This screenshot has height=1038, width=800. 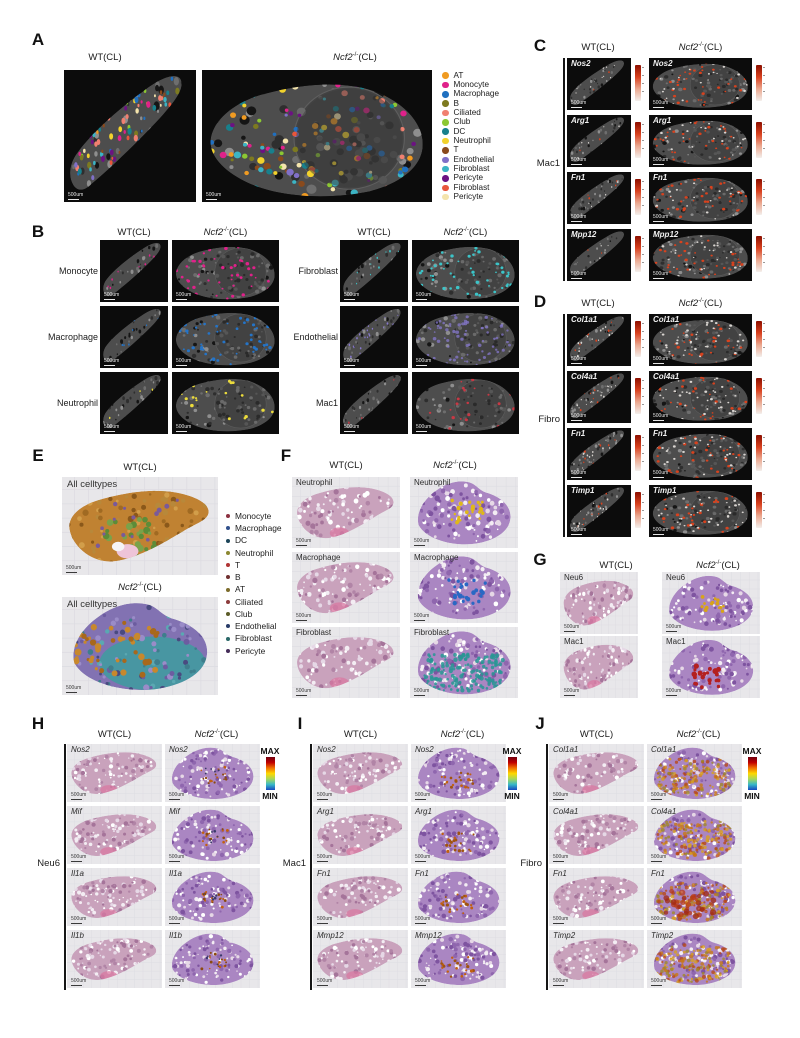 What do you see at coordinates (752, 774) in the screenshot?
I see `rainbow-colorbar` at bounding box center [752, 774].